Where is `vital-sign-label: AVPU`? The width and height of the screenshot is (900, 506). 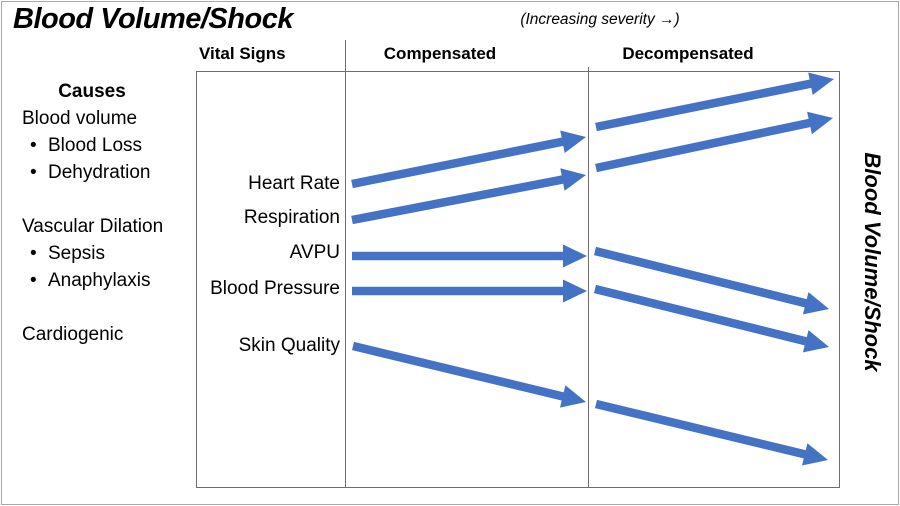
vital-sign-label: AVPU is located at coordinates (314, 252).